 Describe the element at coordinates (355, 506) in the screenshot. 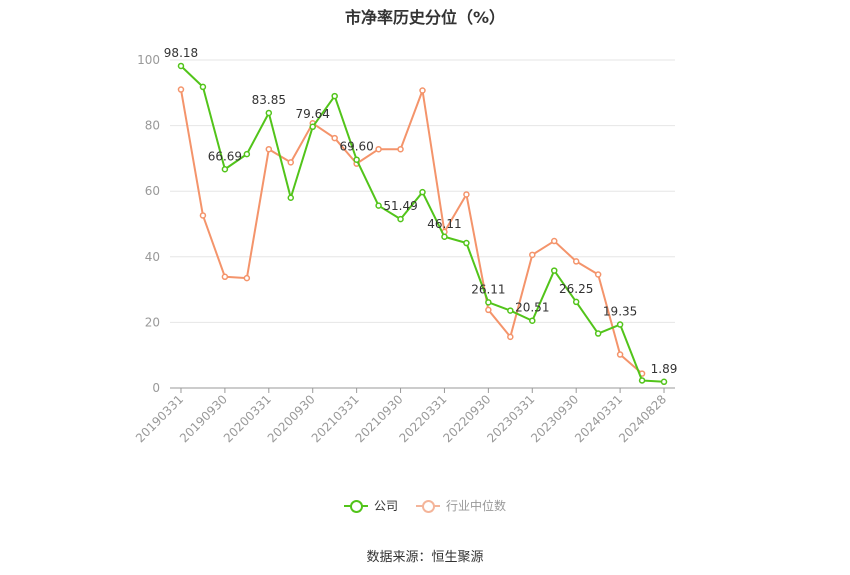

I see `legend-marker-company-icon` at that location.